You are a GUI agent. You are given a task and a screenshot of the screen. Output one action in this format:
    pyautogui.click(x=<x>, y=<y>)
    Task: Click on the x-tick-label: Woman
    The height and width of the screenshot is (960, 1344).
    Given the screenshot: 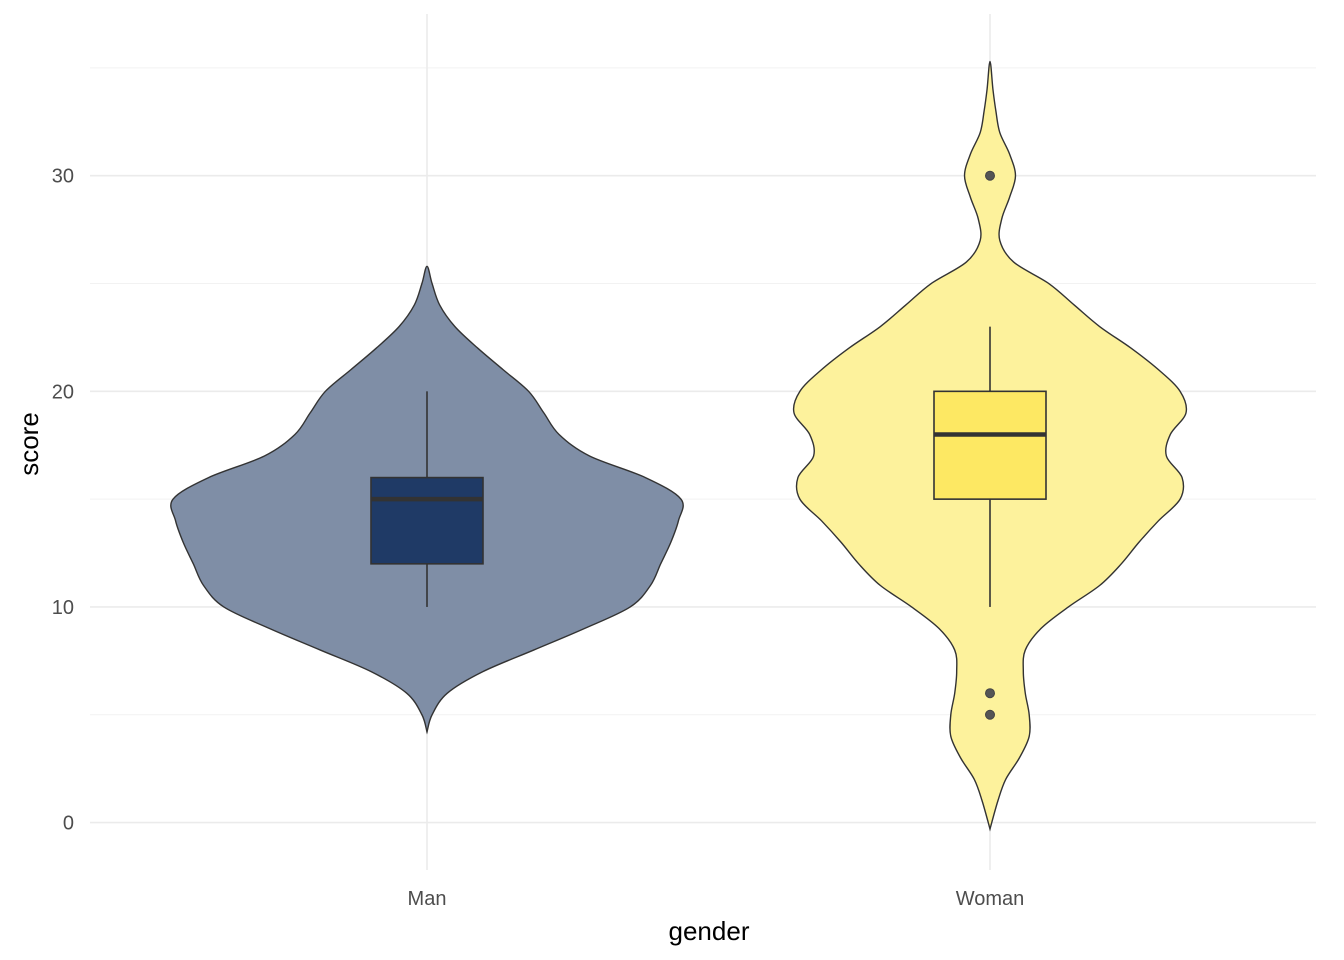 What is the action you would take?
    pyautogui.click(x=990, y=899)
    